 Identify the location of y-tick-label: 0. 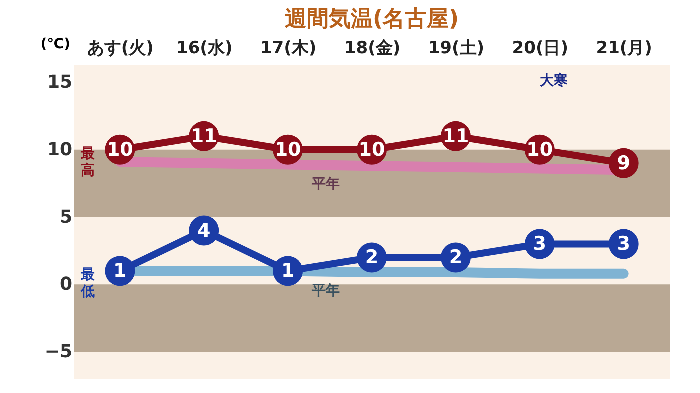
(66, 285).